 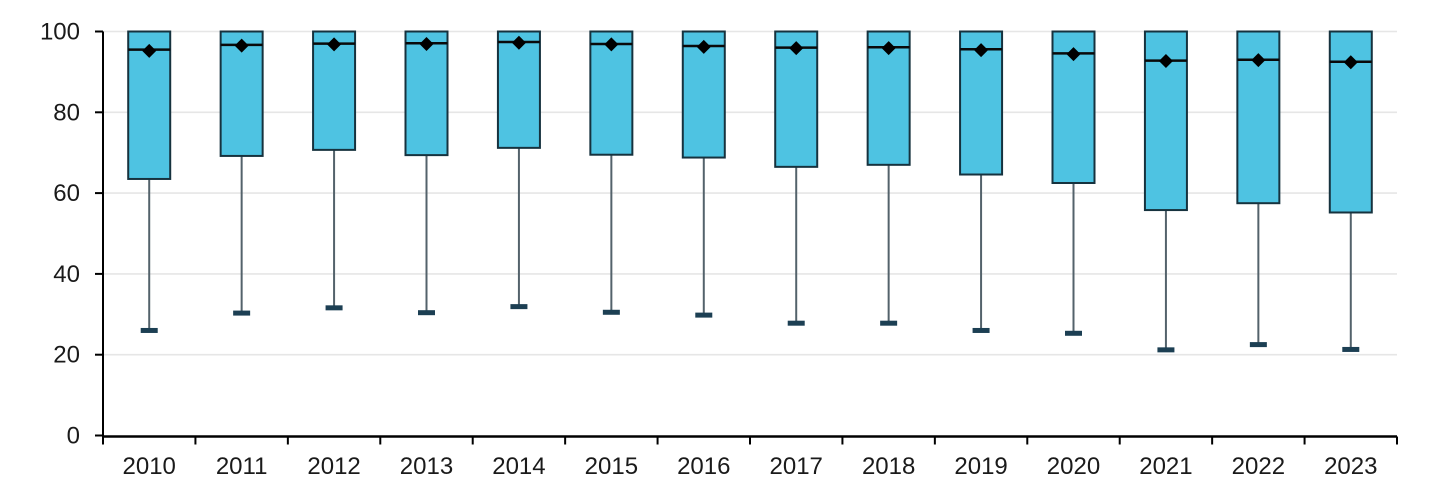 I want to click on box-2015, so click(x=611, y=93).